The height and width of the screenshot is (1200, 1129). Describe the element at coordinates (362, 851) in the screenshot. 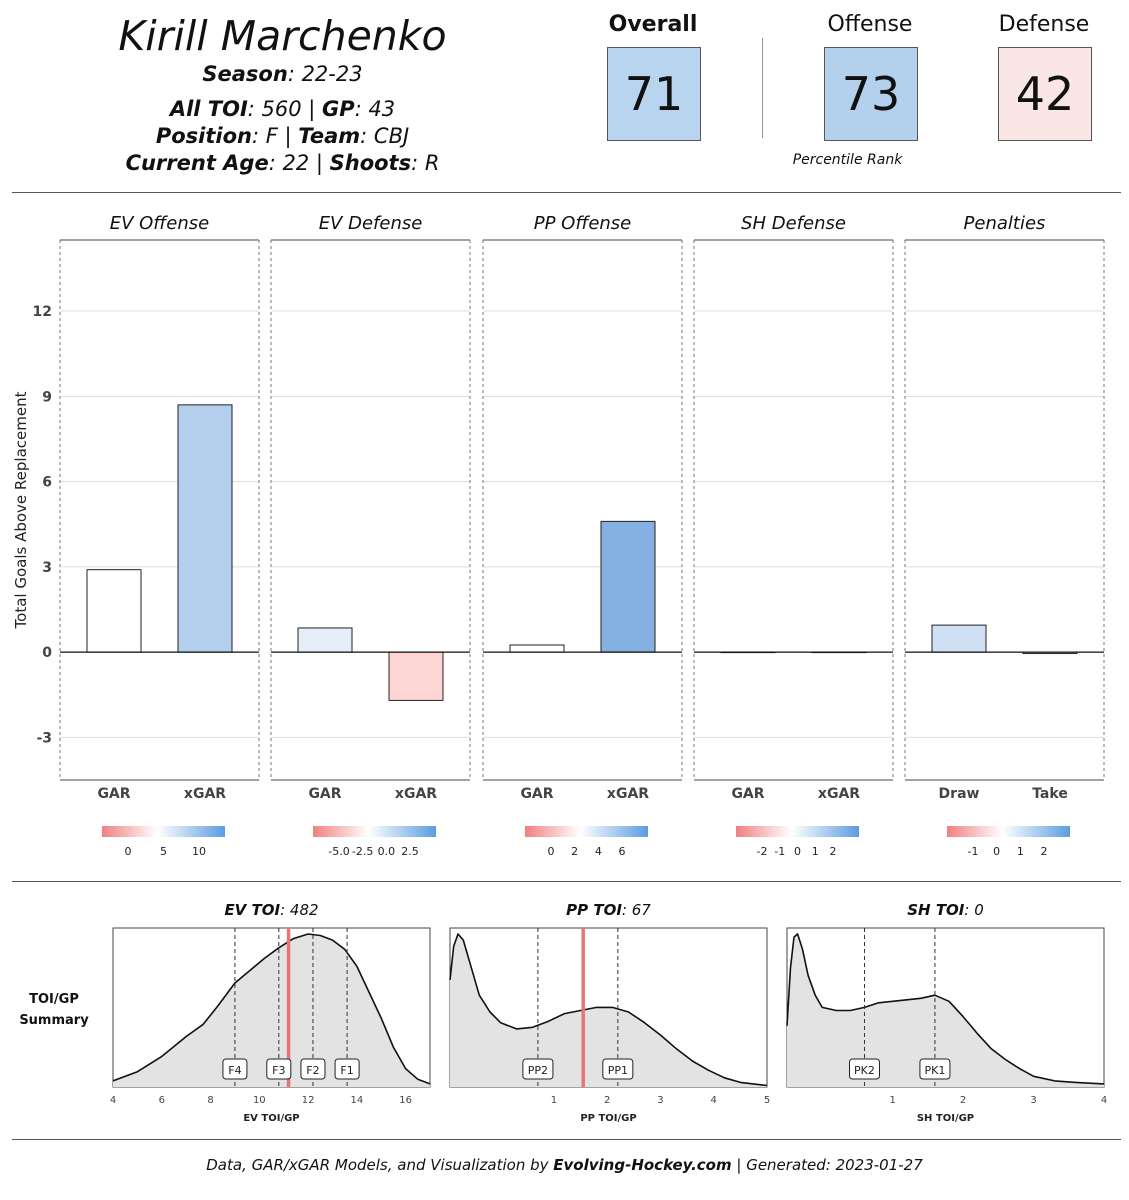

I see `legend-tick-label: -2.5` at that location.